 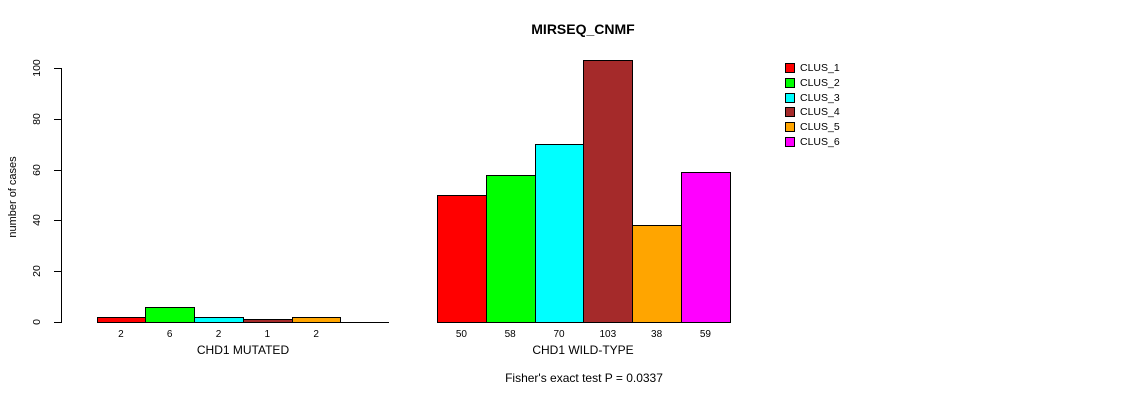 I want to click on y-tick-label: 40, so click(x=37, y=220).